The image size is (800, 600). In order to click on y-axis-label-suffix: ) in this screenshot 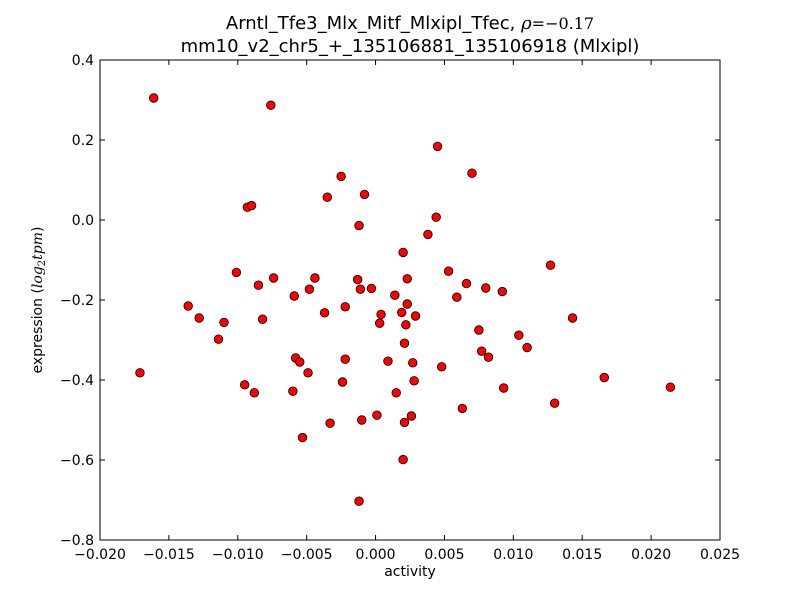, I will do `click(38, 228)`.